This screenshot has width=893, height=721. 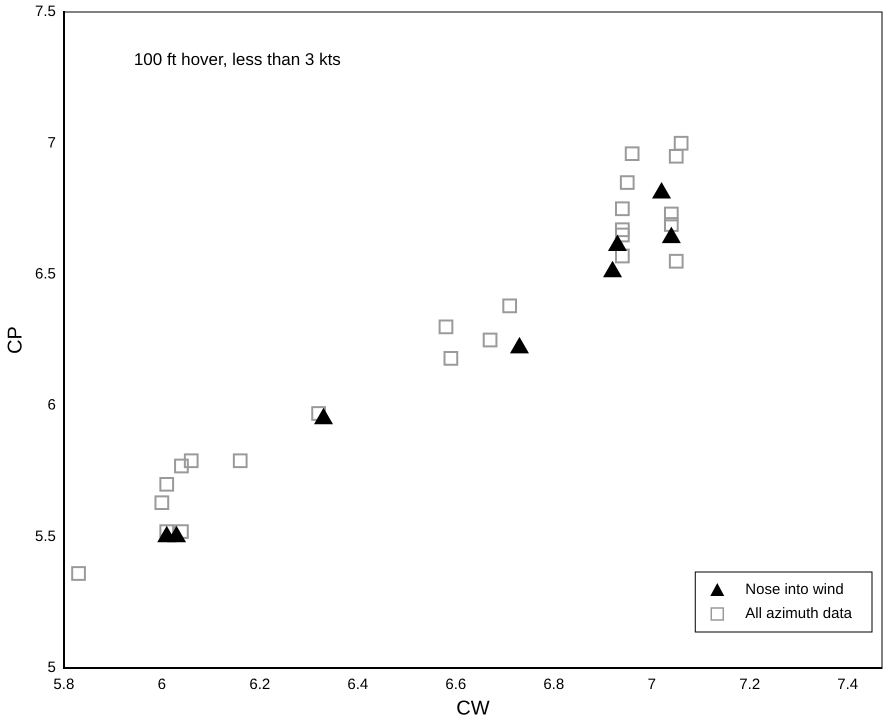 I want to click on legend-label: Nose into wind, so click(x=794, y=589).